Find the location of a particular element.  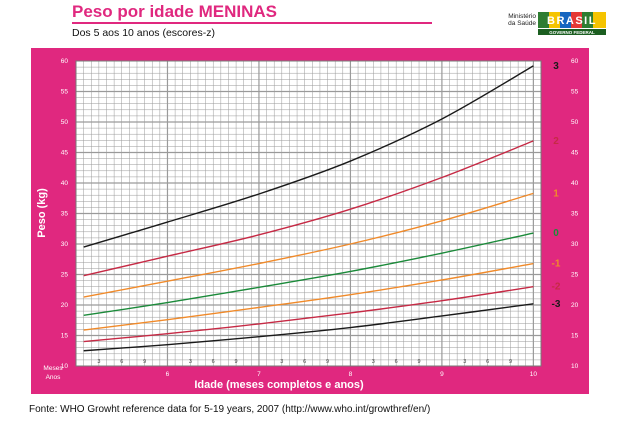

series-labels: 3 2 1 0 -1 -2 -3 is located at coordinates (556, 185).